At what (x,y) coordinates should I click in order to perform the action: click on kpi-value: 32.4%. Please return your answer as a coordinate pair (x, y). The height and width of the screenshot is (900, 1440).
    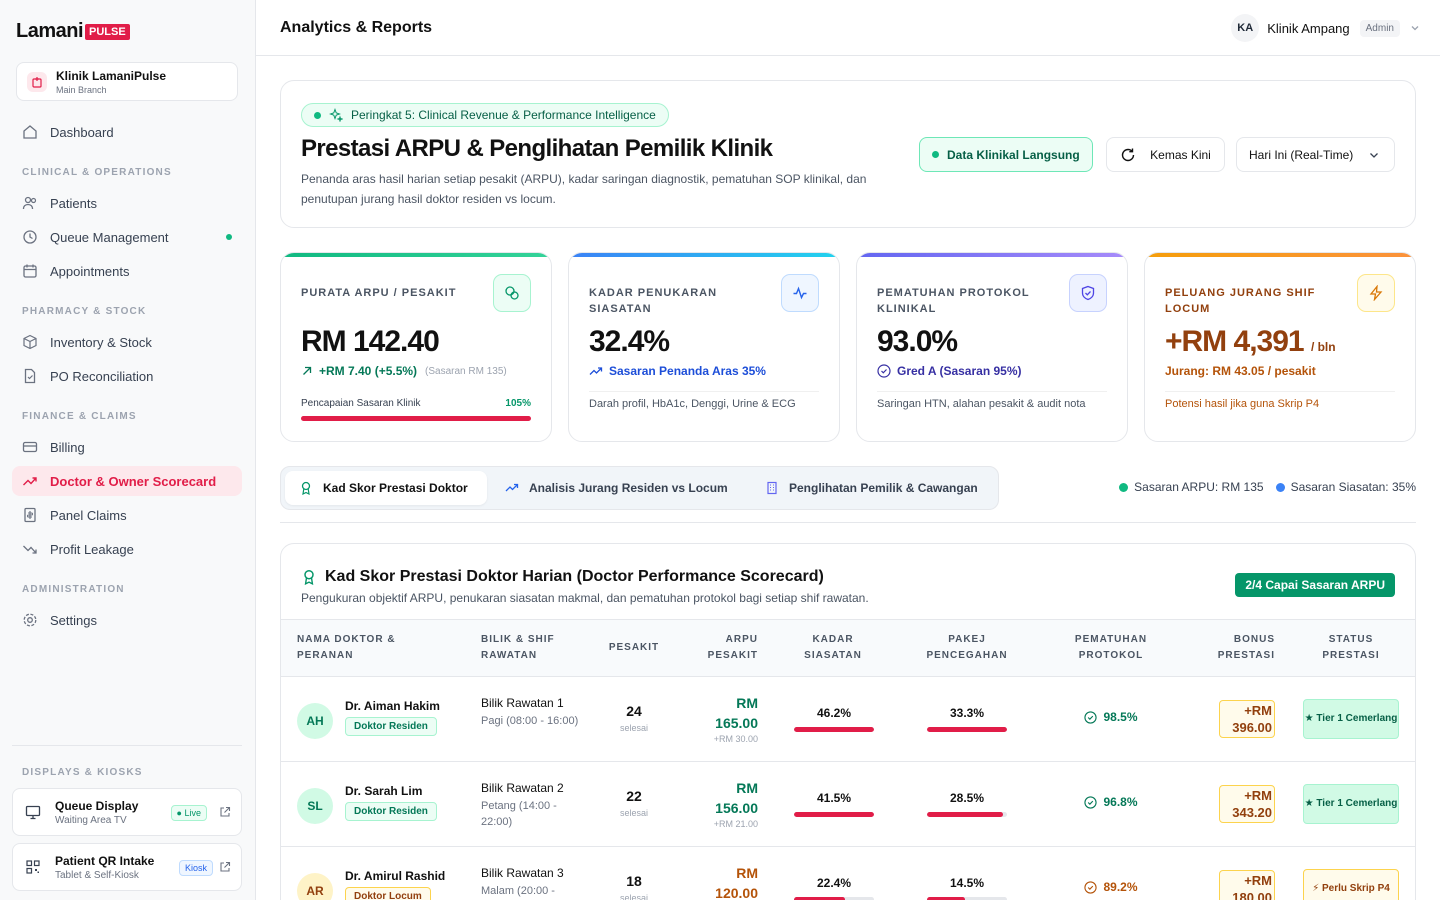
    Looking at the image, I should click on (629, 341).